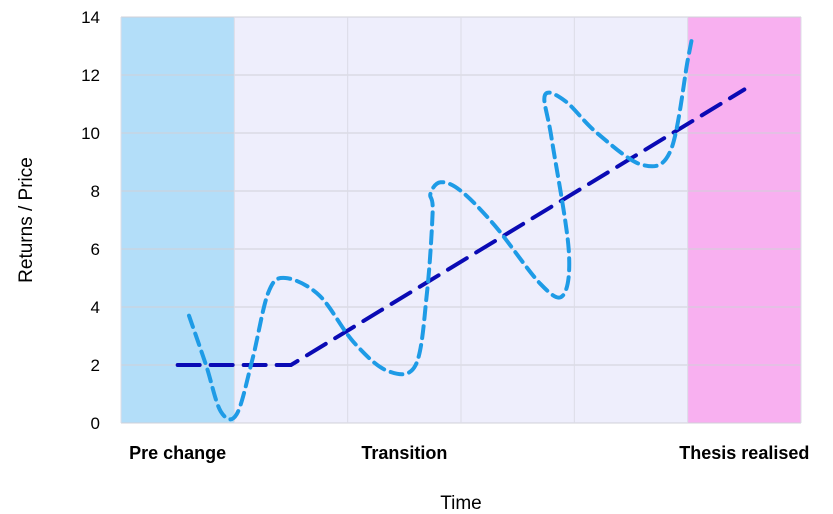 The height and width of the screenshot is (514, 833). Describe the element at coordinates (95, 365) in the screenshot. I see `y-tick-label: 2` at that location.